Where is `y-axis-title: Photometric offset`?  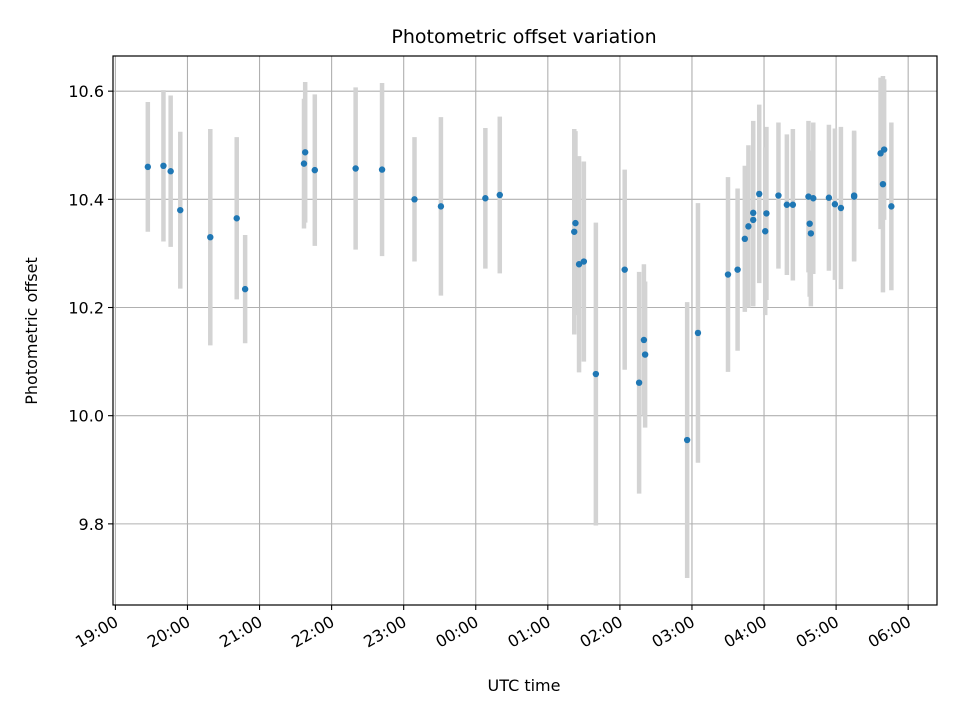 y-axis-title: Photometric offset is located at coordinates (31, 331).